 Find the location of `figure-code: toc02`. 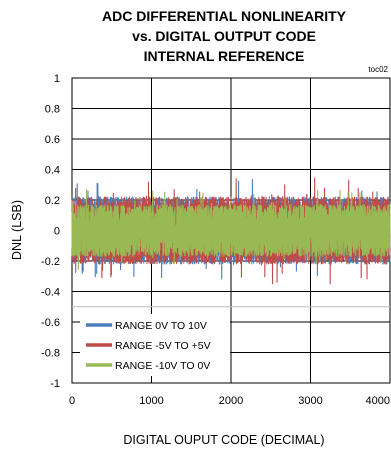

figure-code: toc02 is located at coordinates (378, 69).